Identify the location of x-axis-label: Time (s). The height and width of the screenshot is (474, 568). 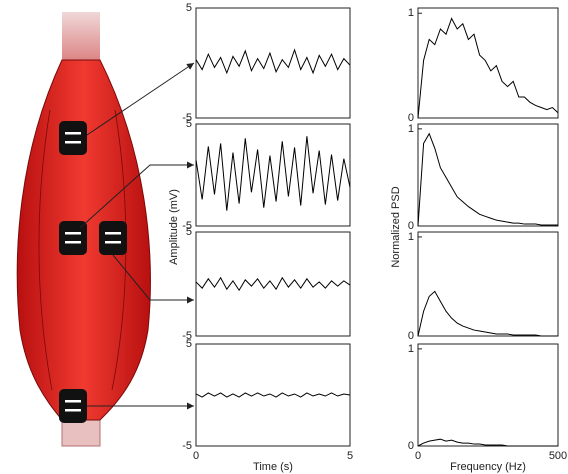
(273, 467).